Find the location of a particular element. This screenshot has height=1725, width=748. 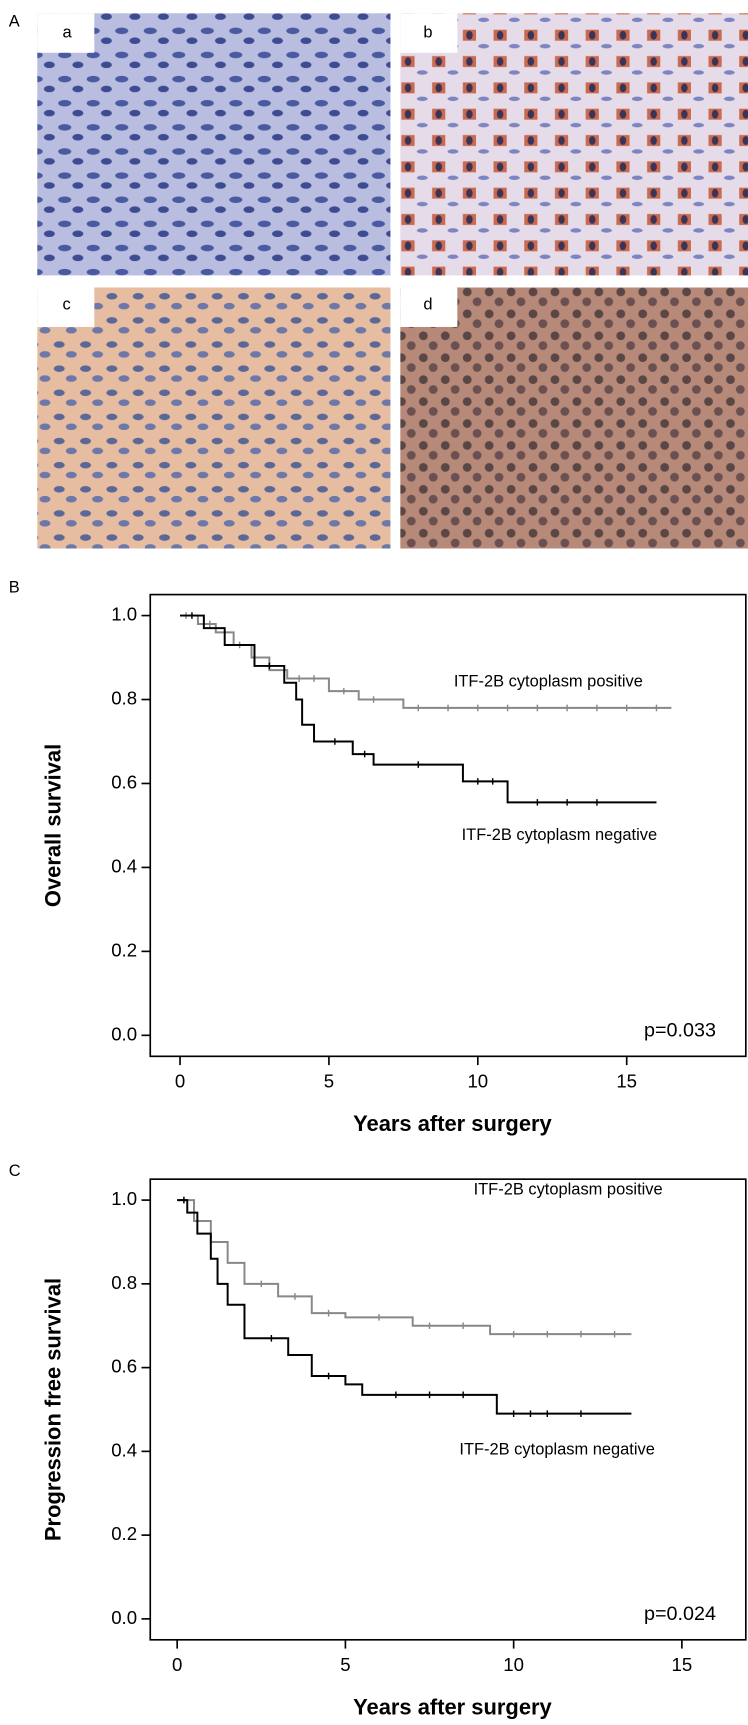

image-label: d is located at coordinates (427, 304).